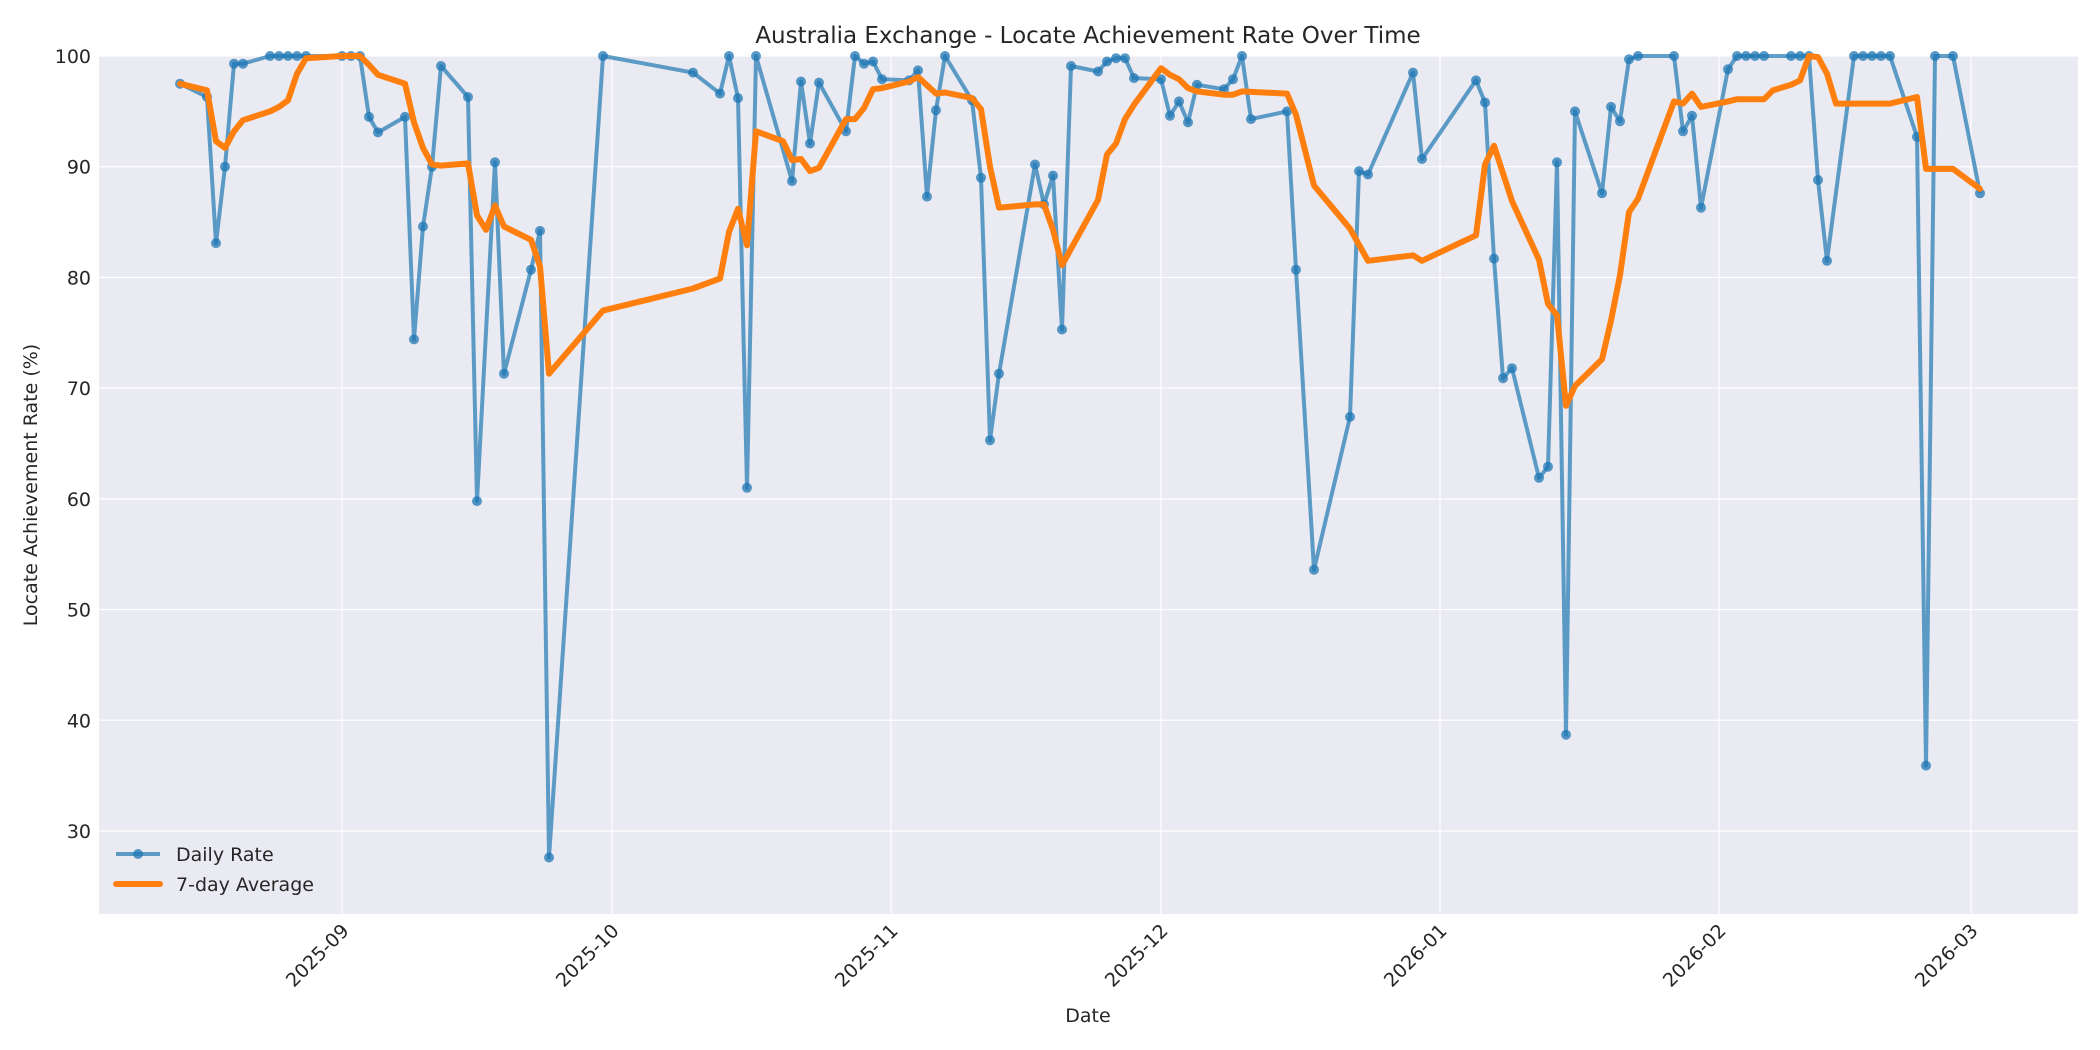 This screenshot has height=1050, width=2100. What do you see at coordinates (1087, 1016) in the screenshot?
I see `x-axis-label: Date` at bounding box center [1087, 1016].